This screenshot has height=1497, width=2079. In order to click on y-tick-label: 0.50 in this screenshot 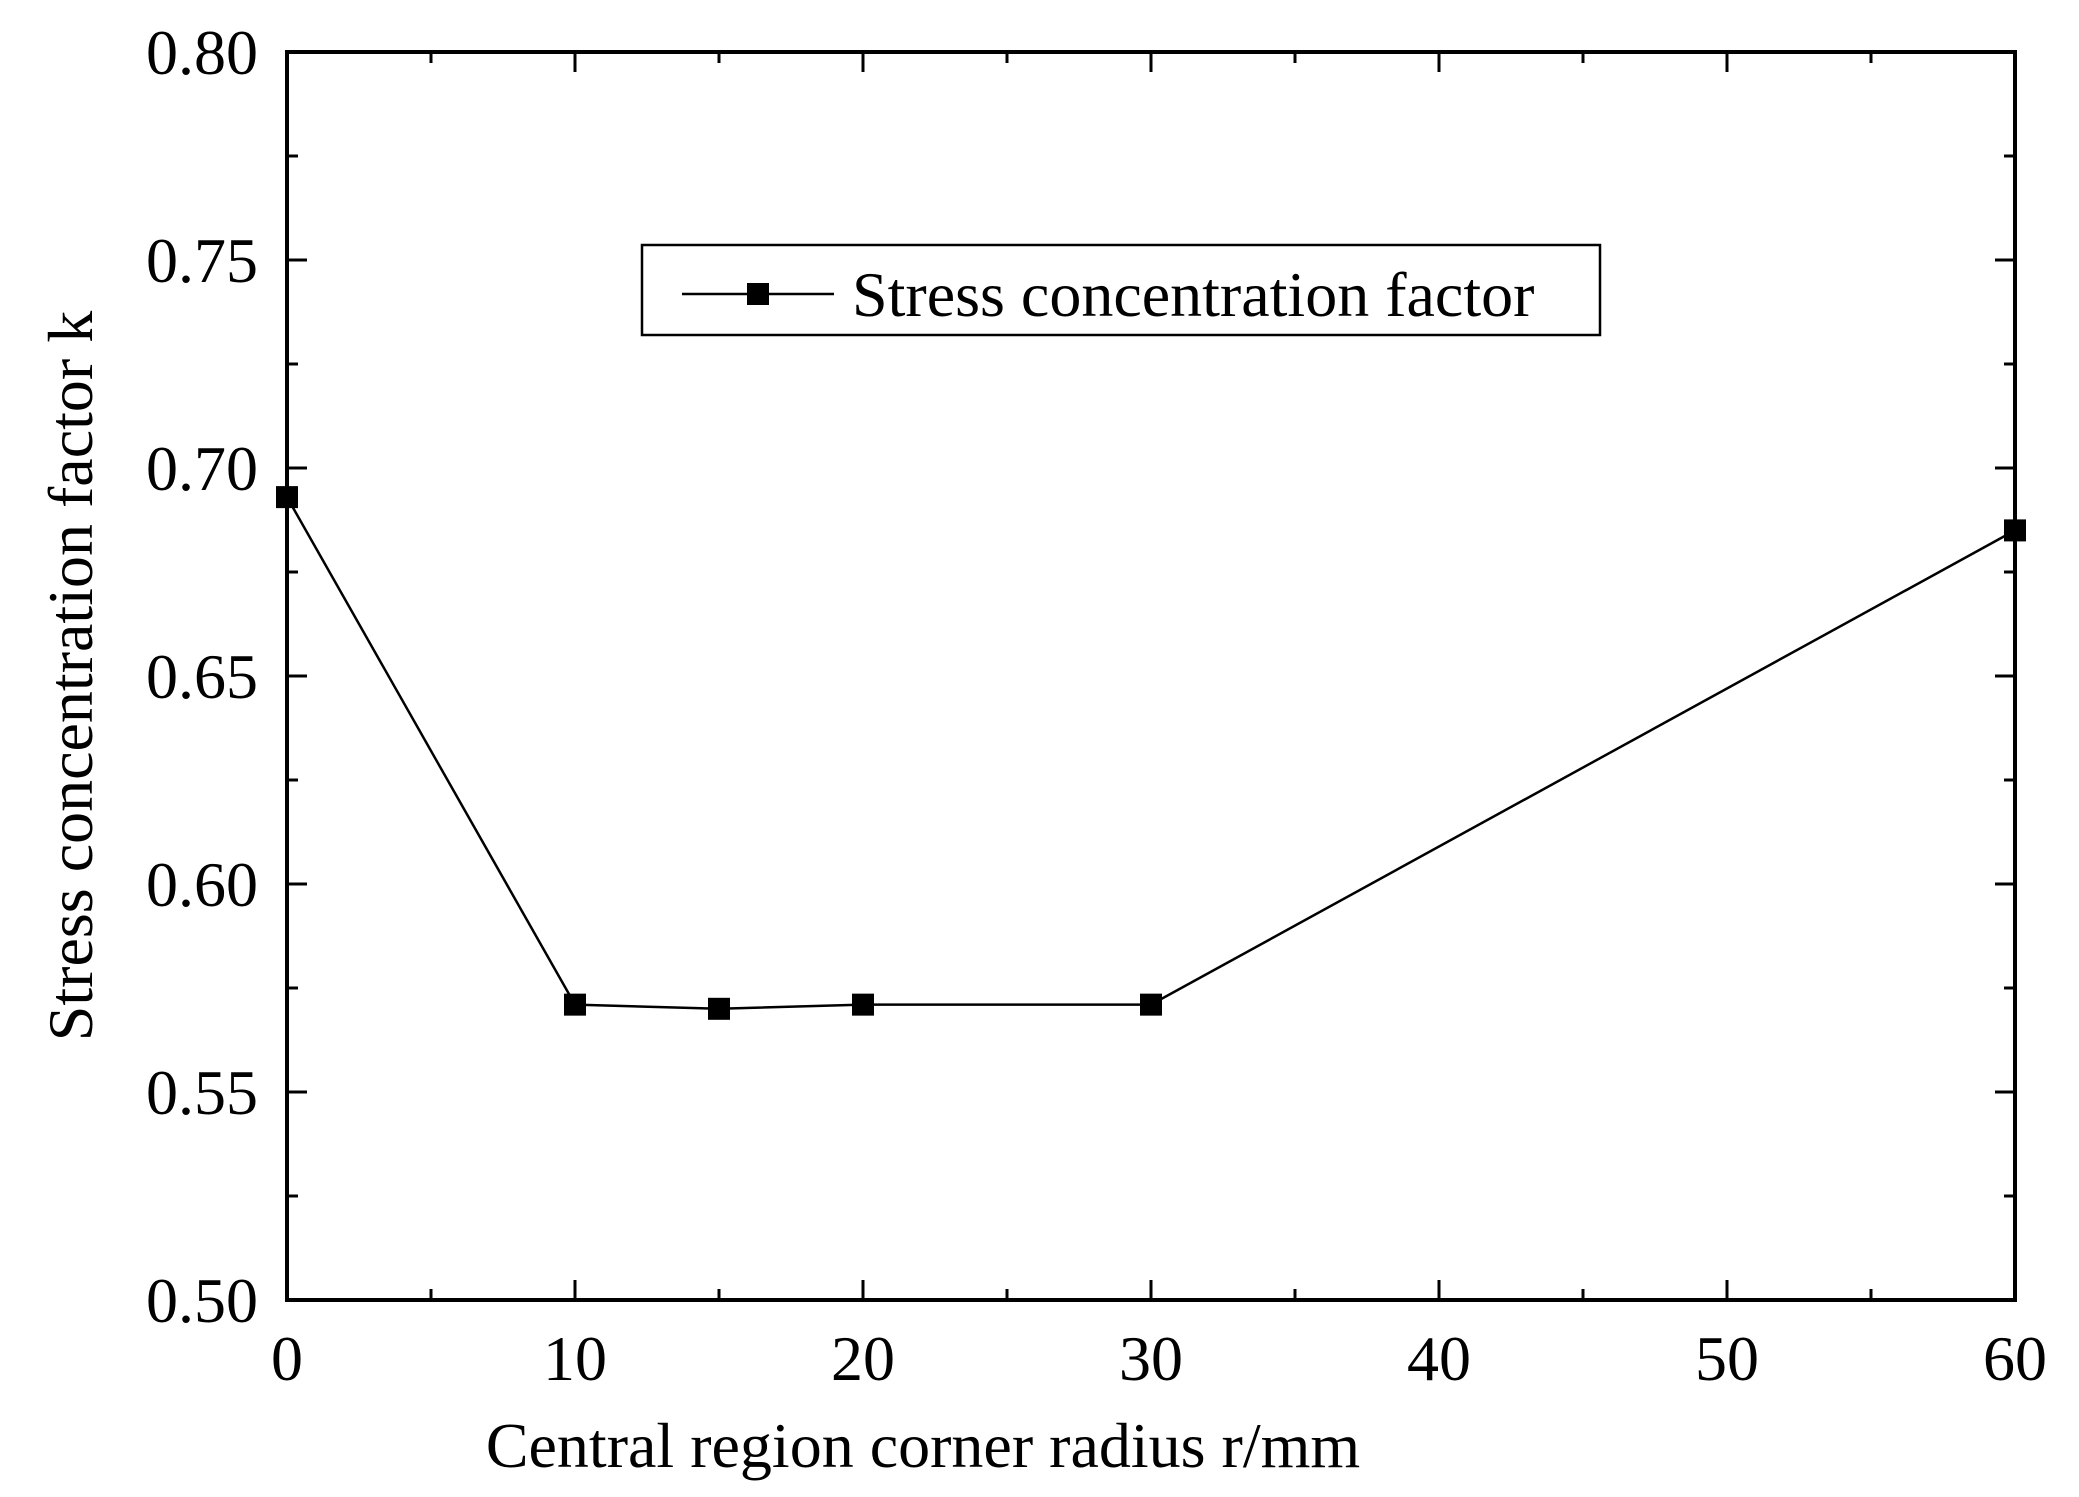, I will do `click(202, 1300)`.